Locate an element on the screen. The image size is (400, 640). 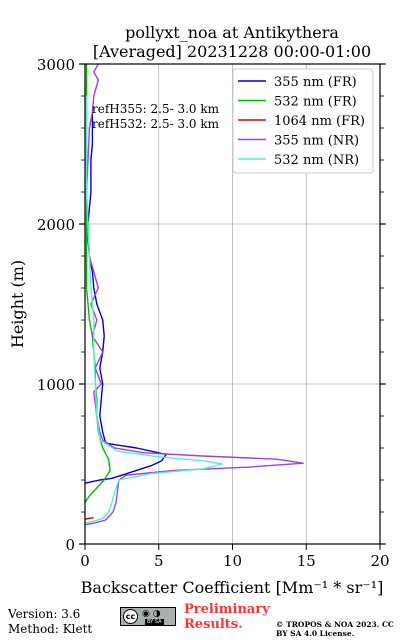
y-tick-label: 2000 is located at coordinates (56, 225).